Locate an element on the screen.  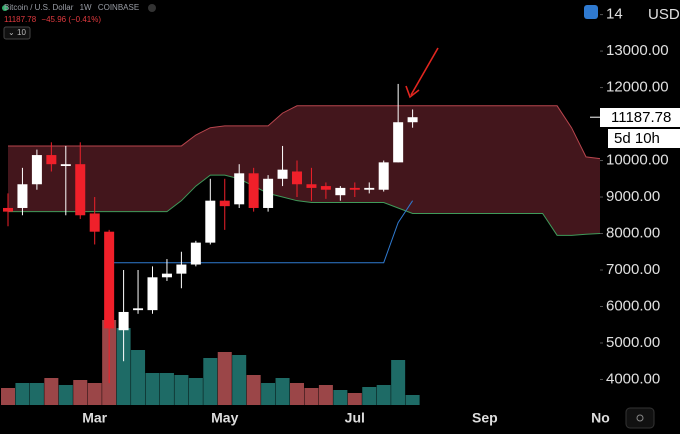
price-header: 11187.78 −45.96 (−0.41%) is located at coordinates (52, 19).